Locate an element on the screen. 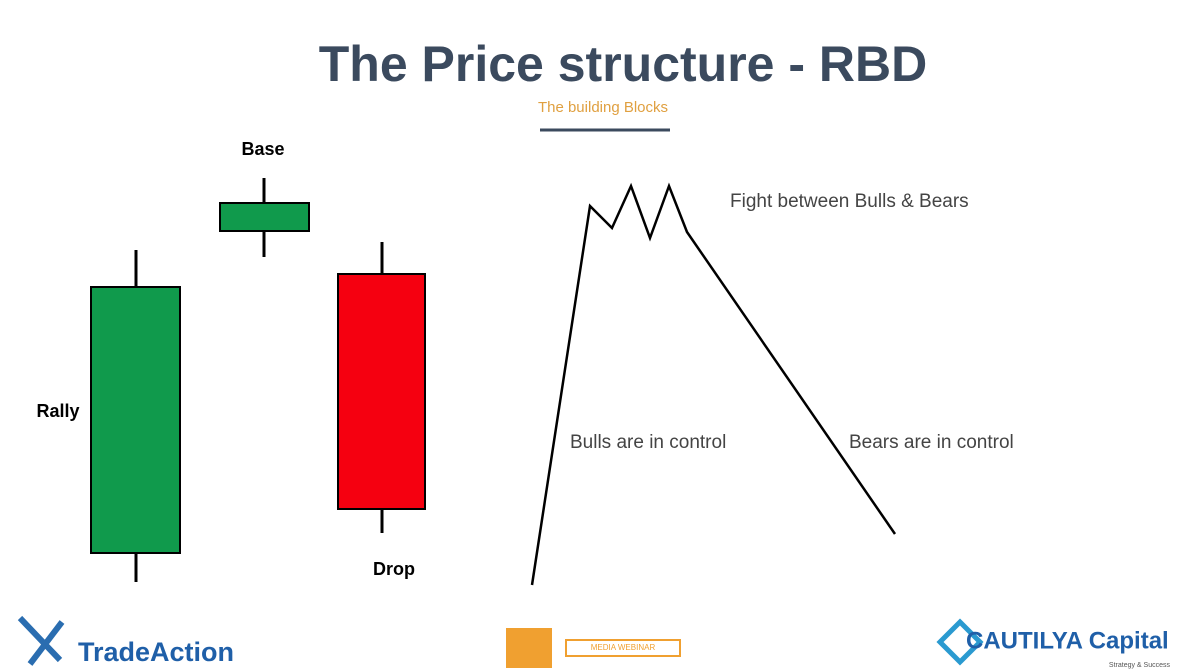 This screenshot has width=1194, height=672. drop-label: Drop is located at coordinates (394, 569).